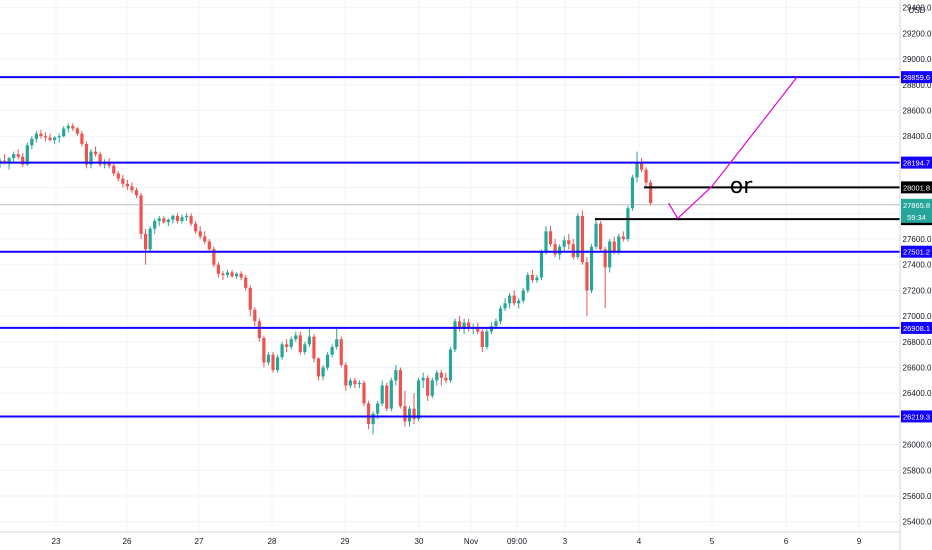 Image resolution: width=932 pixels, height=550 pixels. What do you see at coordinates (517, 541) in the screenshot?
I see `x-tick-label: 09:00` at bounding box center [517, 541].